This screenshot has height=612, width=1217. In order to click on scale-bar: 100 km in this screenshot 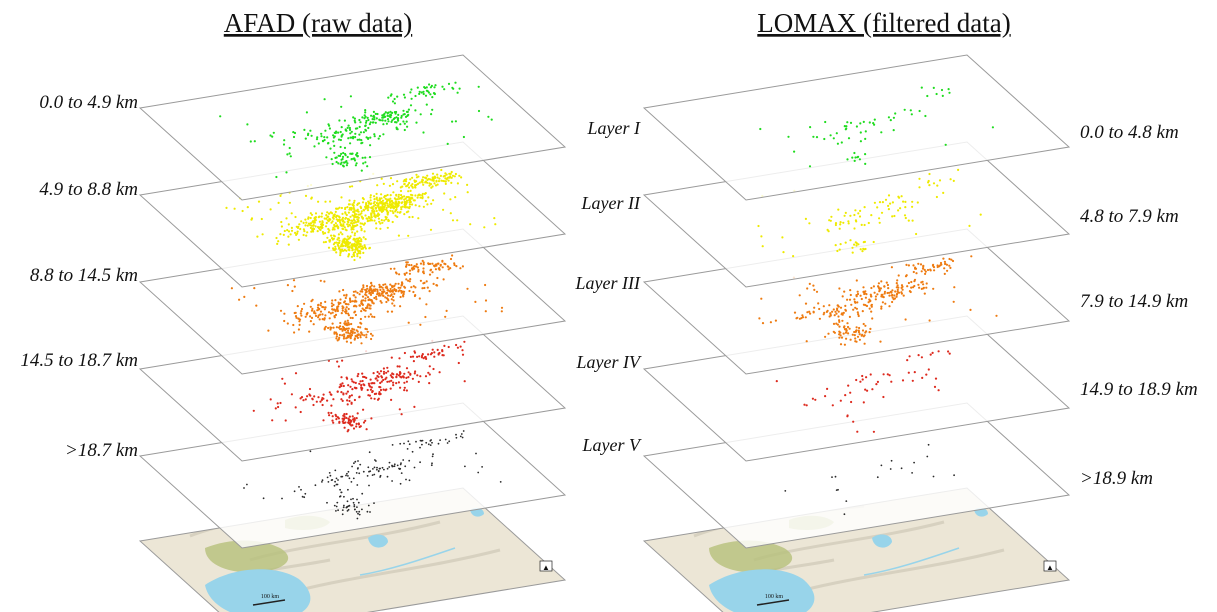, I will do `click(269, 600)`.